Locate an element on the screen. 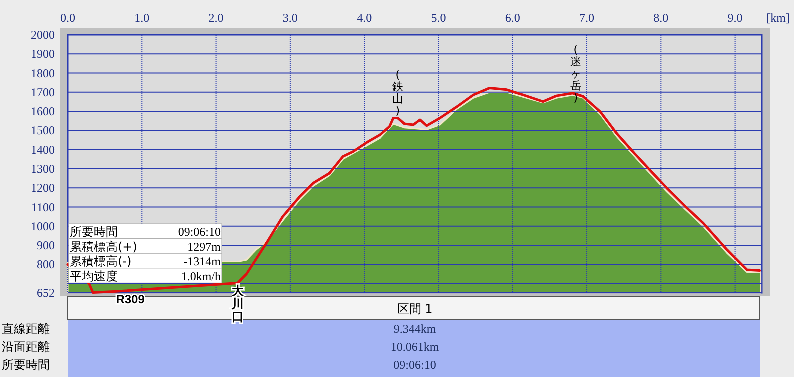 The height and width of the screenshot is (377, 794). x-tick-label: 3.0 is located at coordinates (290, 18).